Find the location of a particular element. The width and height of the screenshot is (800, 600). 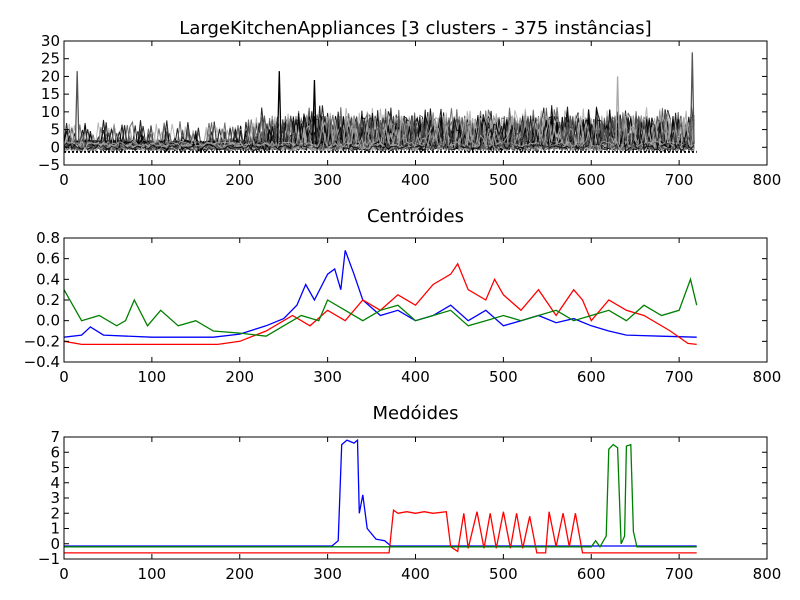

y-tick-label: 4 is located at coordinates (55, 483).